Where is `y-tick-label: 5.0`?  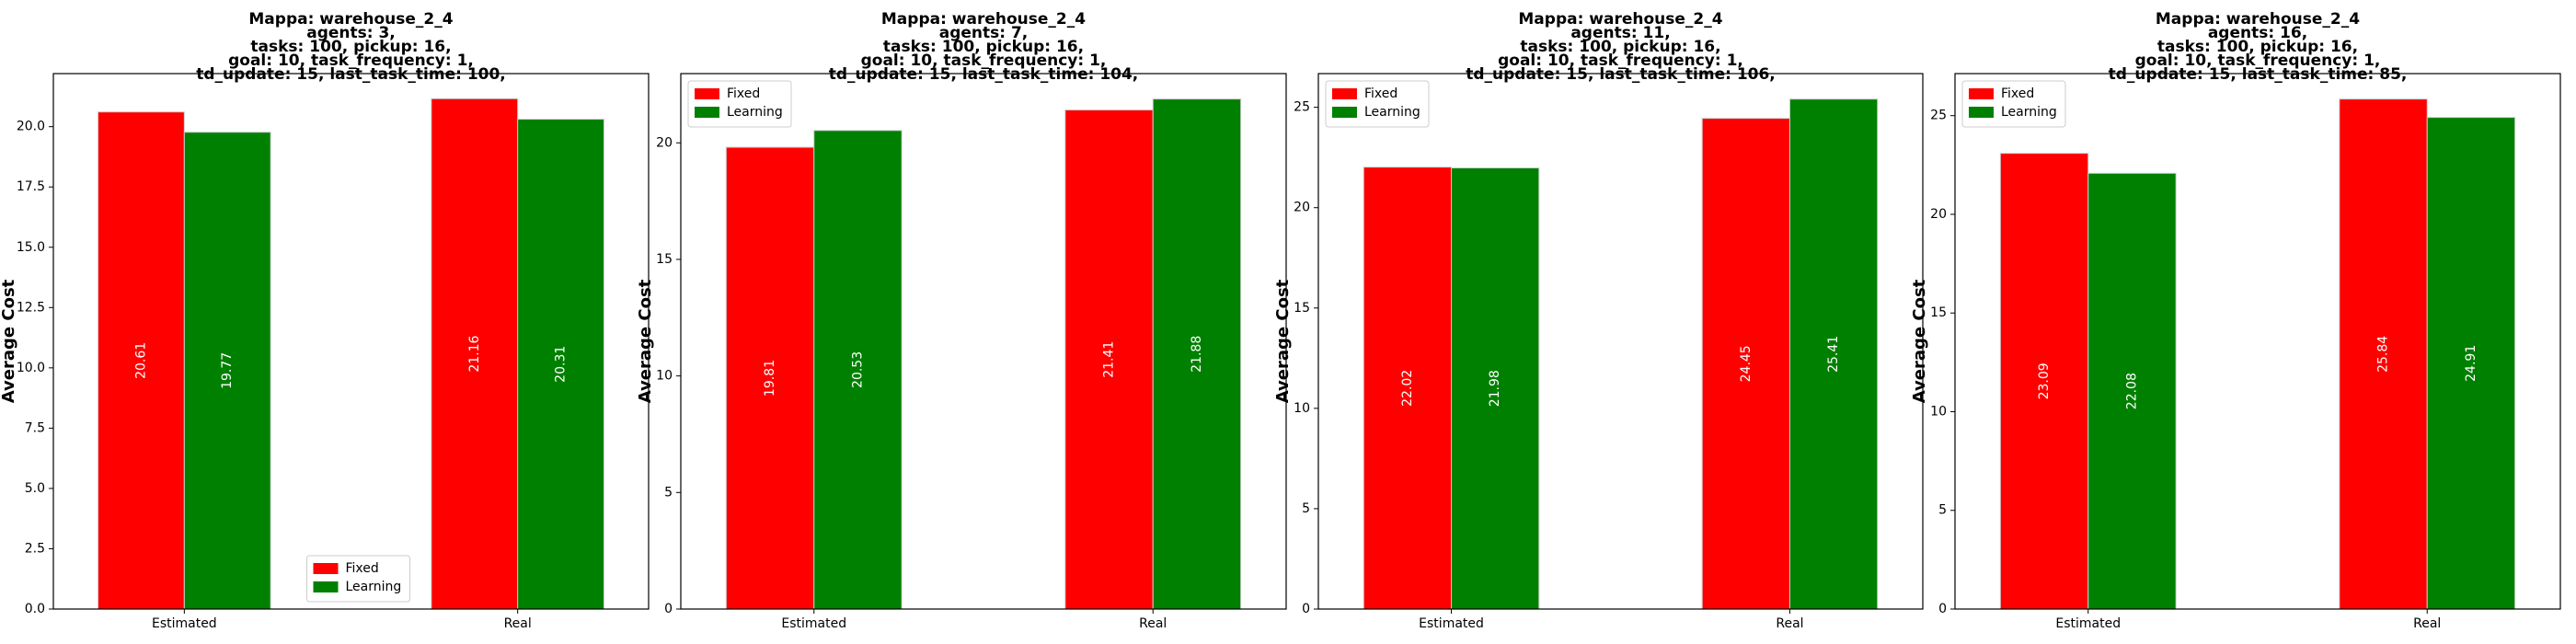 y-tick-label: 5.0 is located at coordinates (35, 488).